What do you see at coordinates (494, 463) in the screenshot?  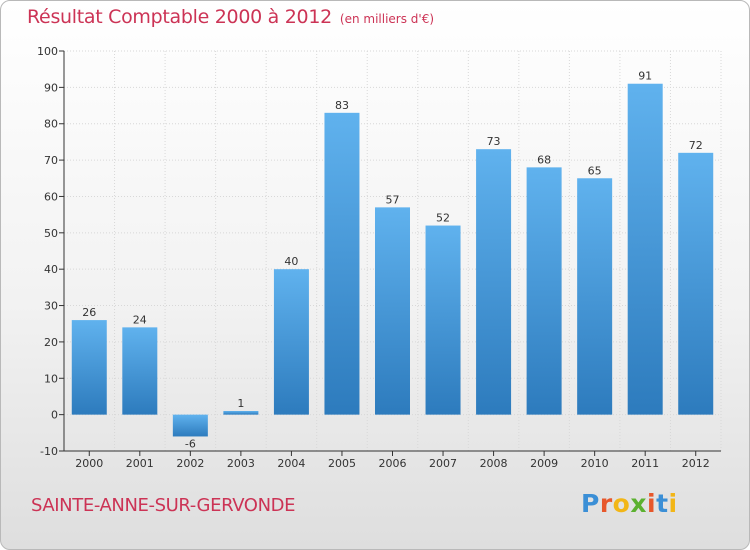 I see `x-tick-label: 2008` at bounding box center [494, 463].